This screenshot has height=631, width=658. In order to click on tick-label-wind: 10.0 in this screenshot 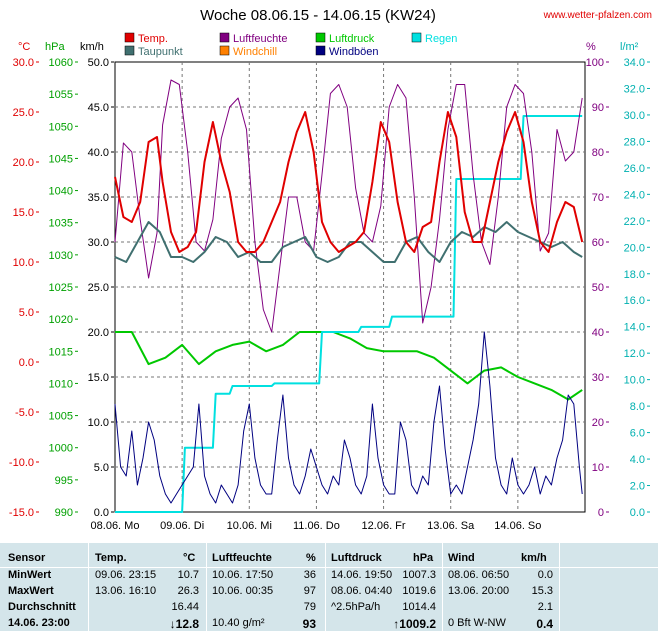, I will do `click(98, 423)`.